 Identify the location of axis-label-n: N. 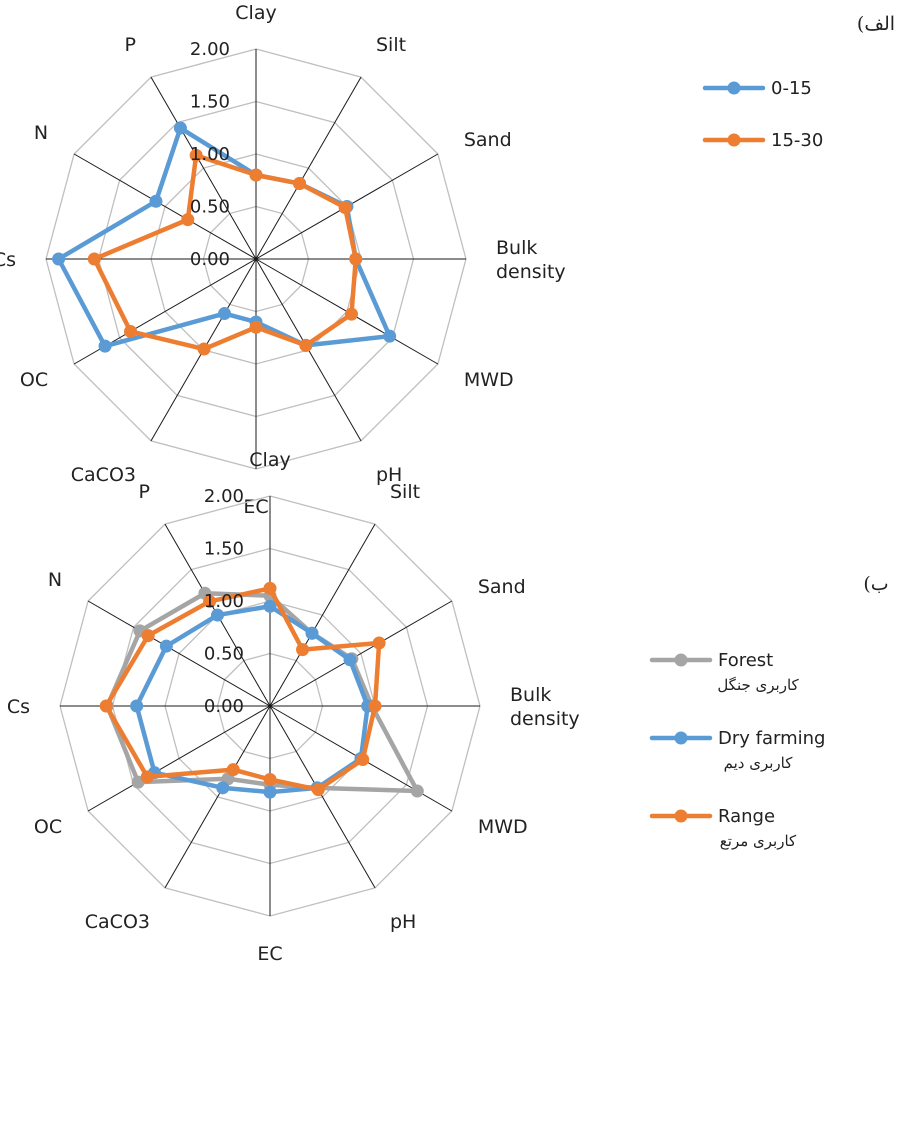
(55, 580).